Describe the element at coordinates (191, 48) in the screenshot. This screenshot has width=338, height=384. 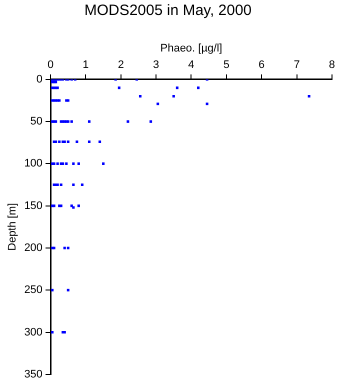
I see `x-axis-title: Phaeo. [µg/l]` at that location.